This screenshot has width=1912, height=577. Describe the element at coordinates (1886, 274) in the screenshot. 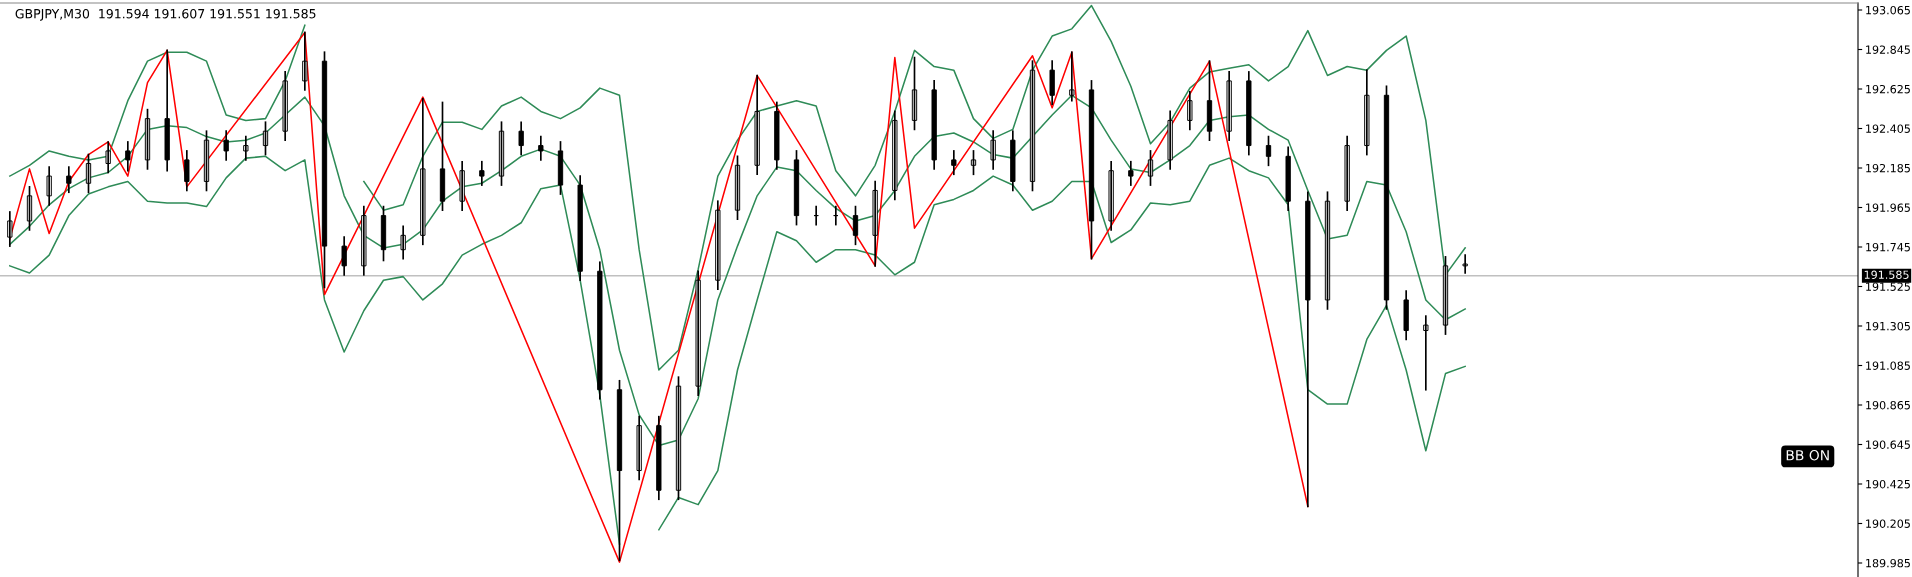

I see `ref-line-label: 191.585` at that location.